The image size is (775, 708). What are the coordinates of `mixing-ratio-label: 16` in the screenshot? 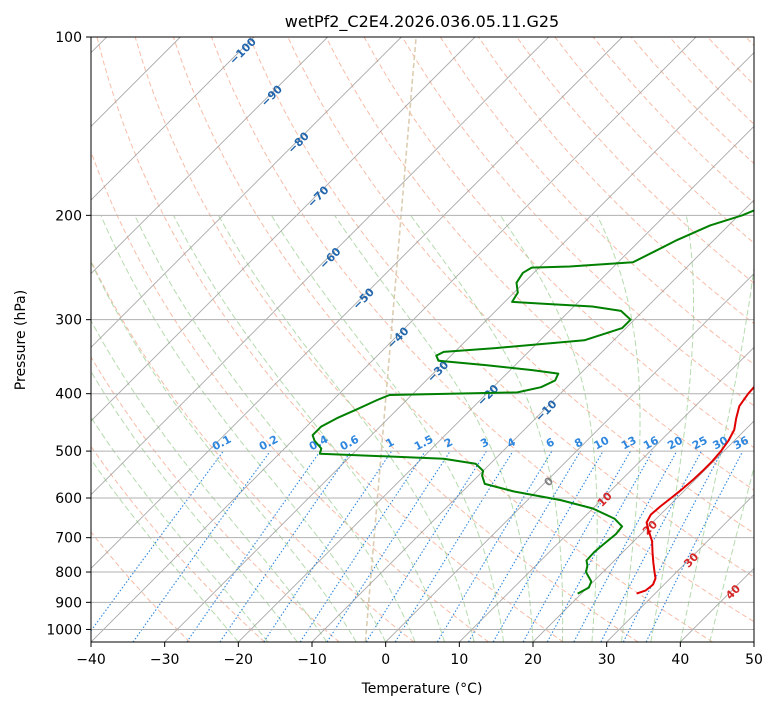 It's located at (651, 443).